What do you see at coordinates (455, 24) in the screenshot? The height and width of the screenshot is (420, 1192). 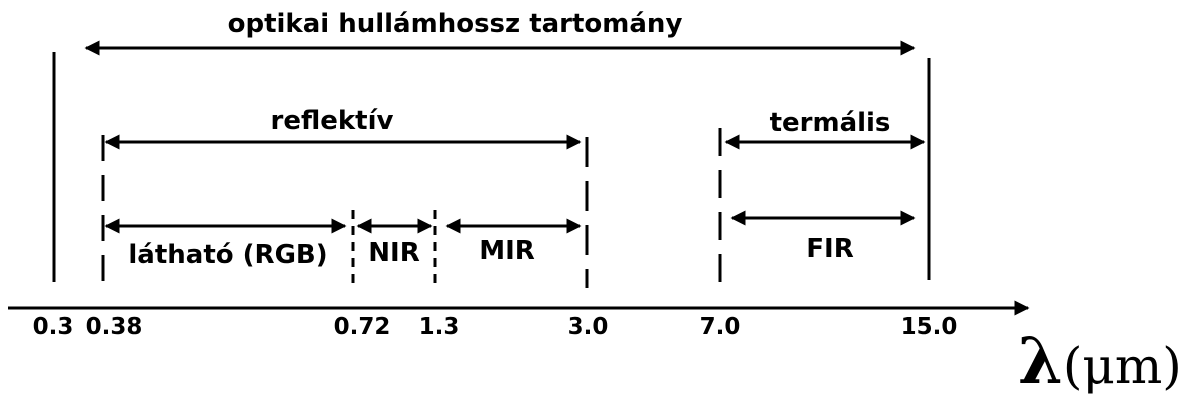 I see `optical-range-label: optikai hullámhossz tartomány` at bounding box center [455, 24].